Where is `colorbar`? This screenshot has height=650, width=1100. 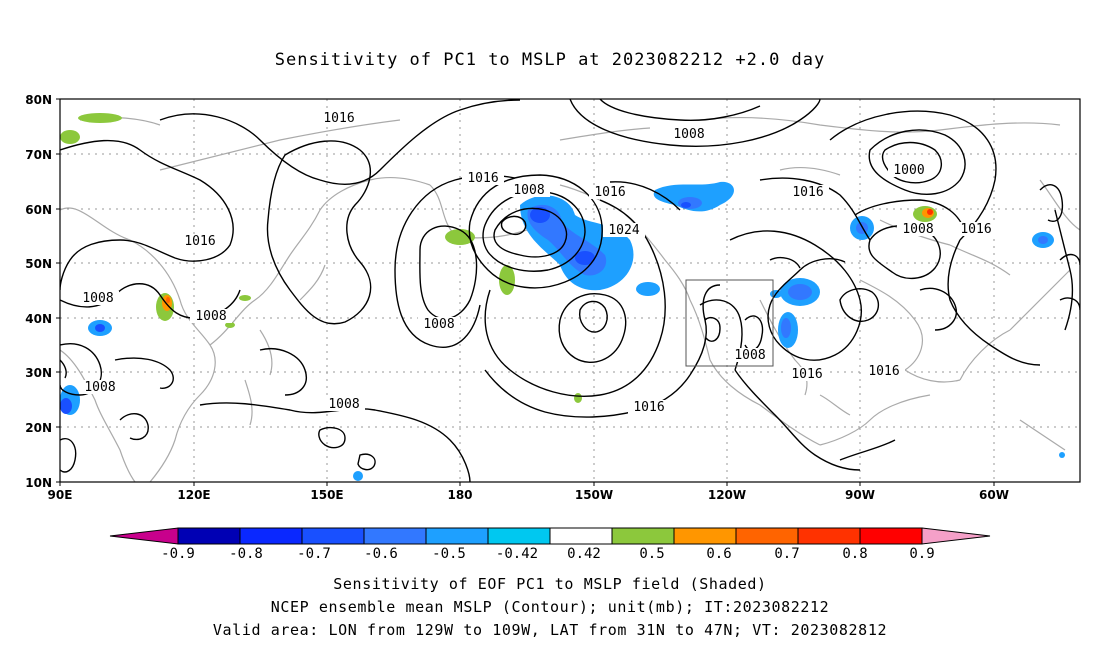 colorbar is located at coordinates (550, 536).